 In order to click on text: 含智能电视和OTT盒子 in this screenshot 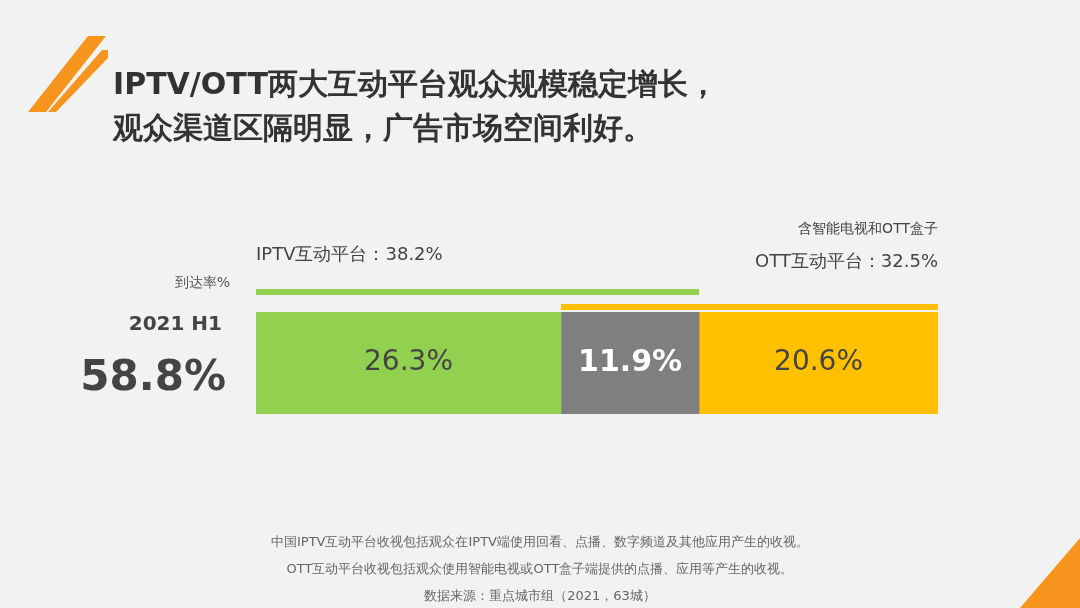, I will do `click(868, 227)`.